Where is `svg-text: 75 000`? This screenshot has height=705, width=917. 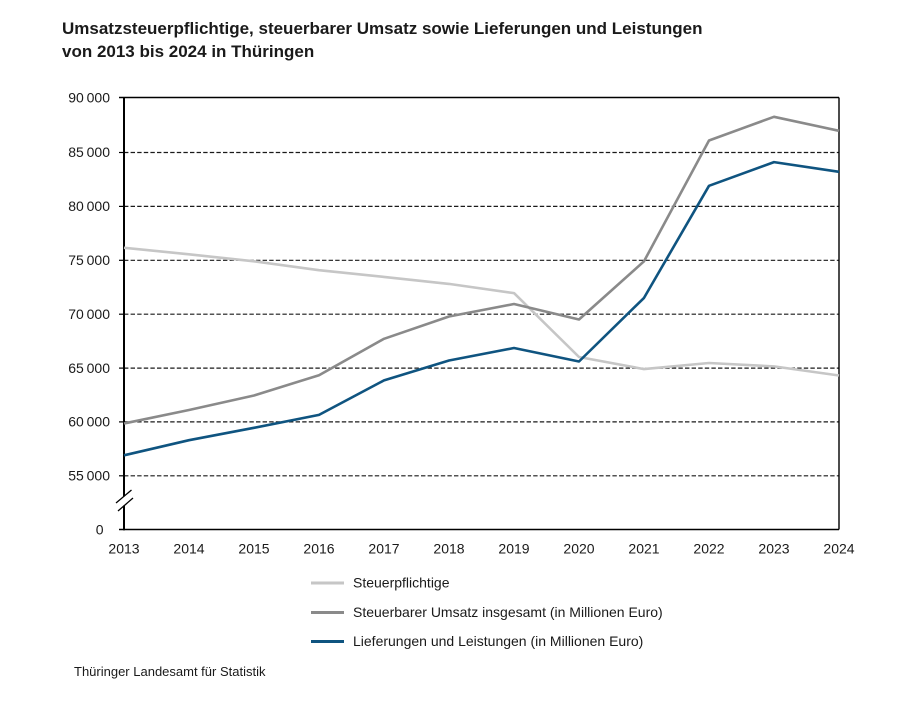
svg-text: 75 000 is located at coordinates (89, 260).